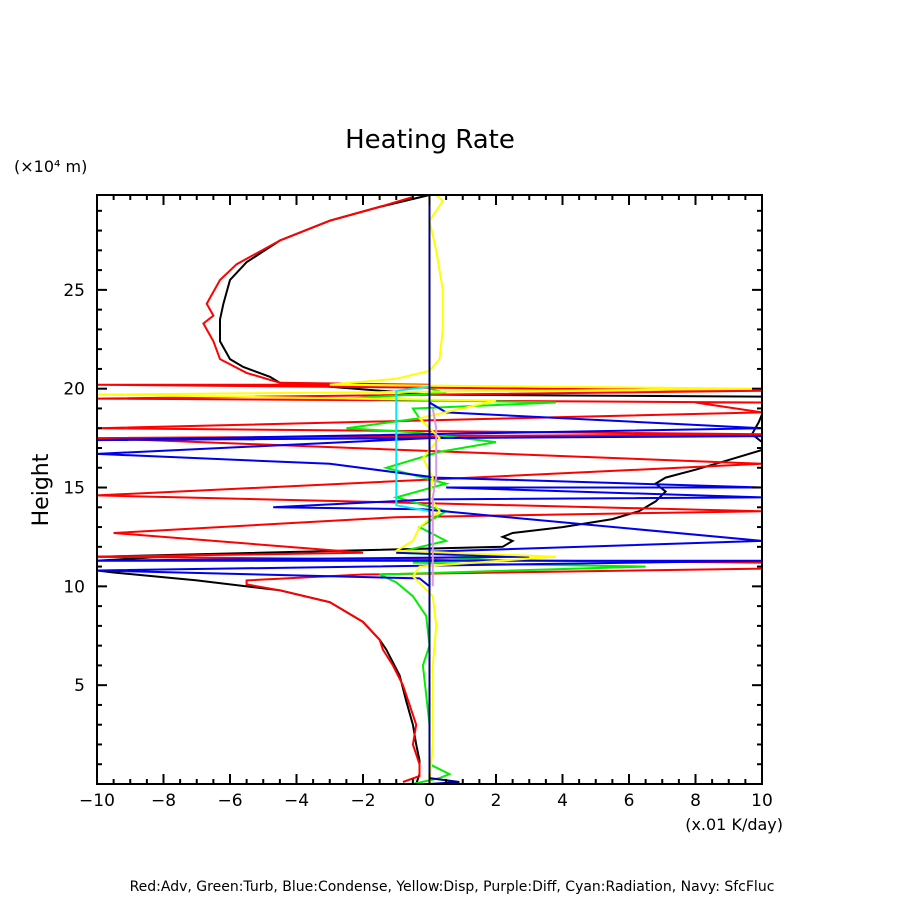 This screenshot has width=904, height=904. Describe the element at coordinates (496, 801) in the screenshot. I see `x-tick-label: 2` at that location.